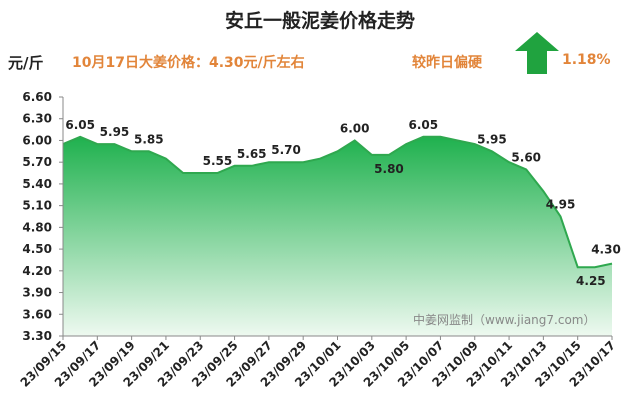  What do you see at coordinates (218, 161) in the screenshot?
I see `data-label: 5.55` at bounding box center [218, 161].